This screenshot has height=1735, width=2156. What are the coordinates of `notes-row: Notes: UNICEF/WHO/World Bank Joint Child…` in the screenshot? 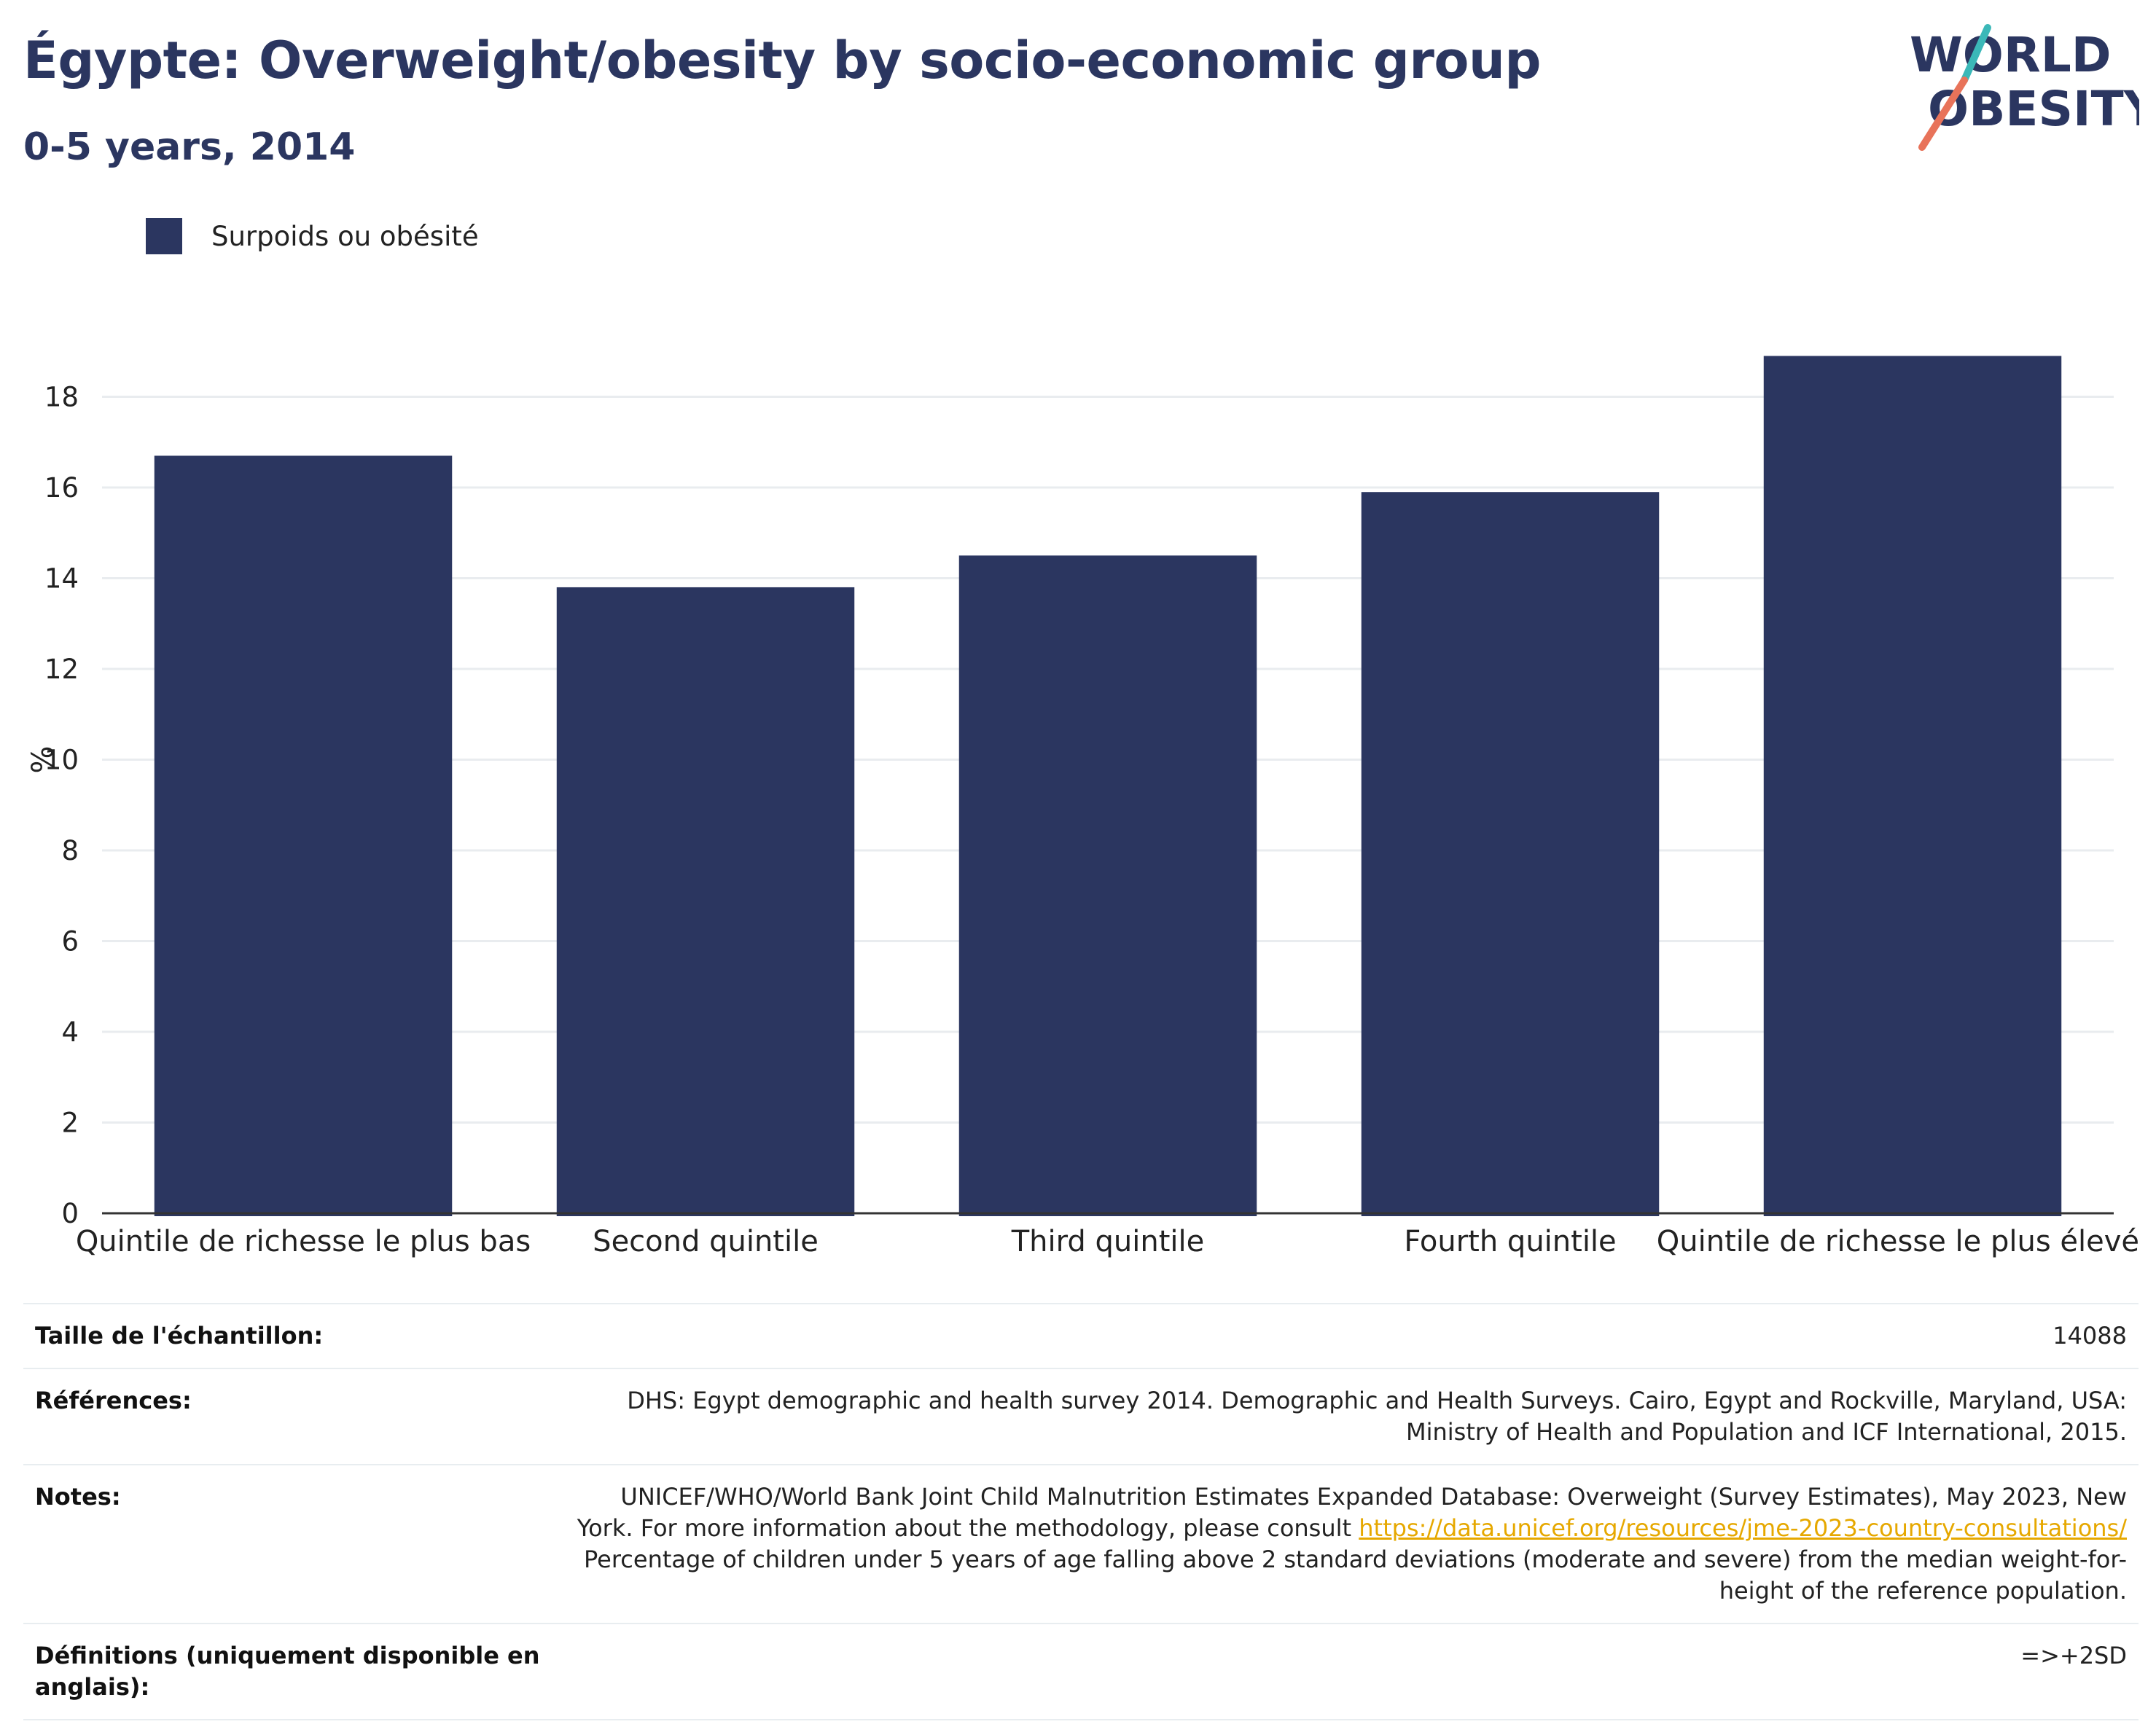 It's located at (1081, 1544).